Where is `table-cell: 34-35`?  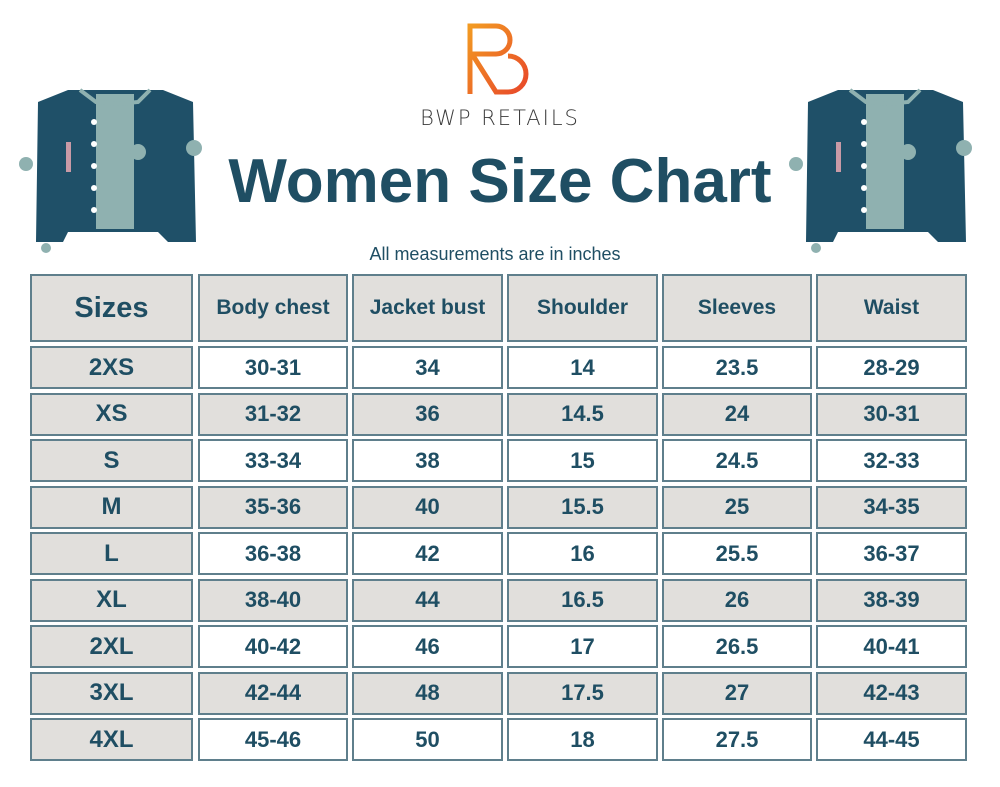 table-cell: 34-35 is located at coordinates (891, 507).